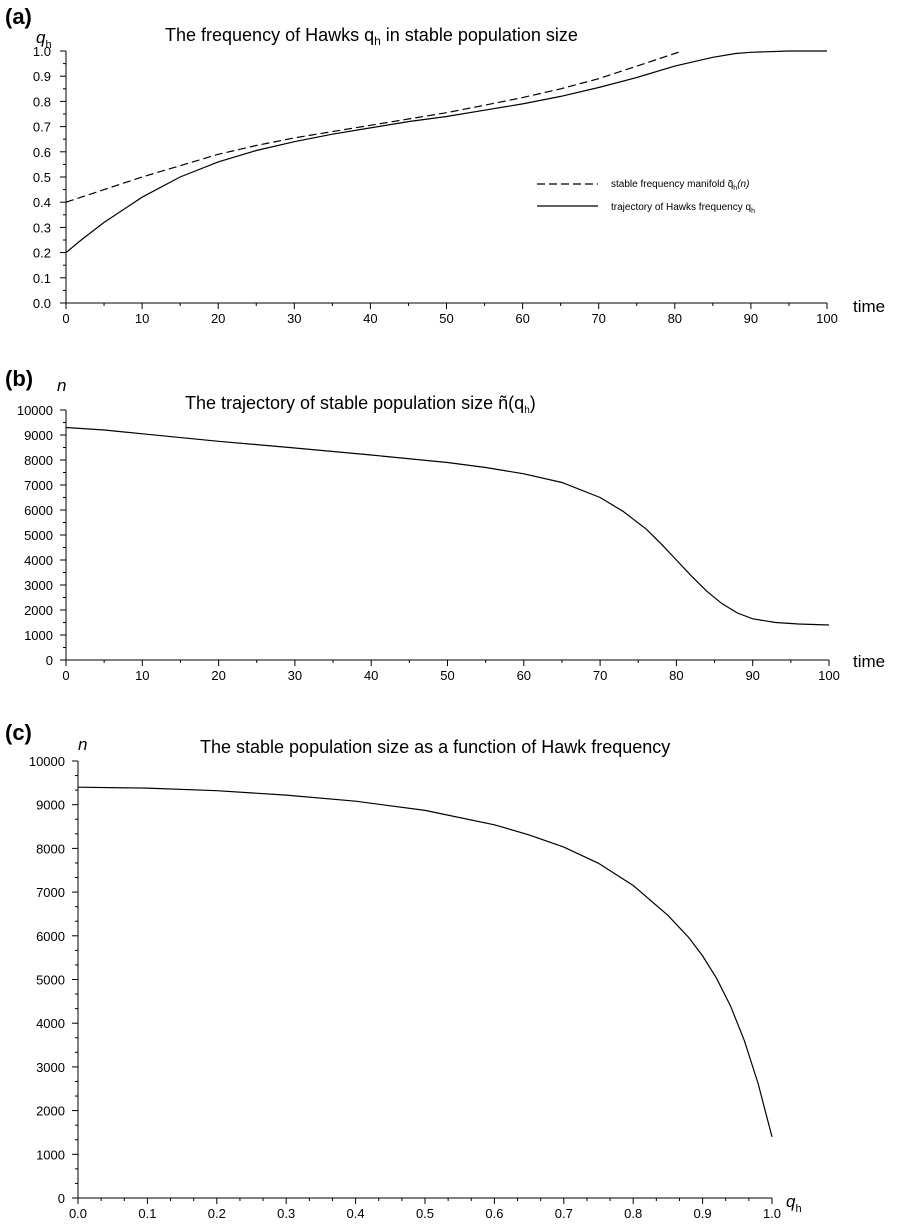 This screenshot has height=1231, width=897. Describe the element at coordinates (42, 76) in the screenshot. I see `y-tick-label: 0.9` at that location.